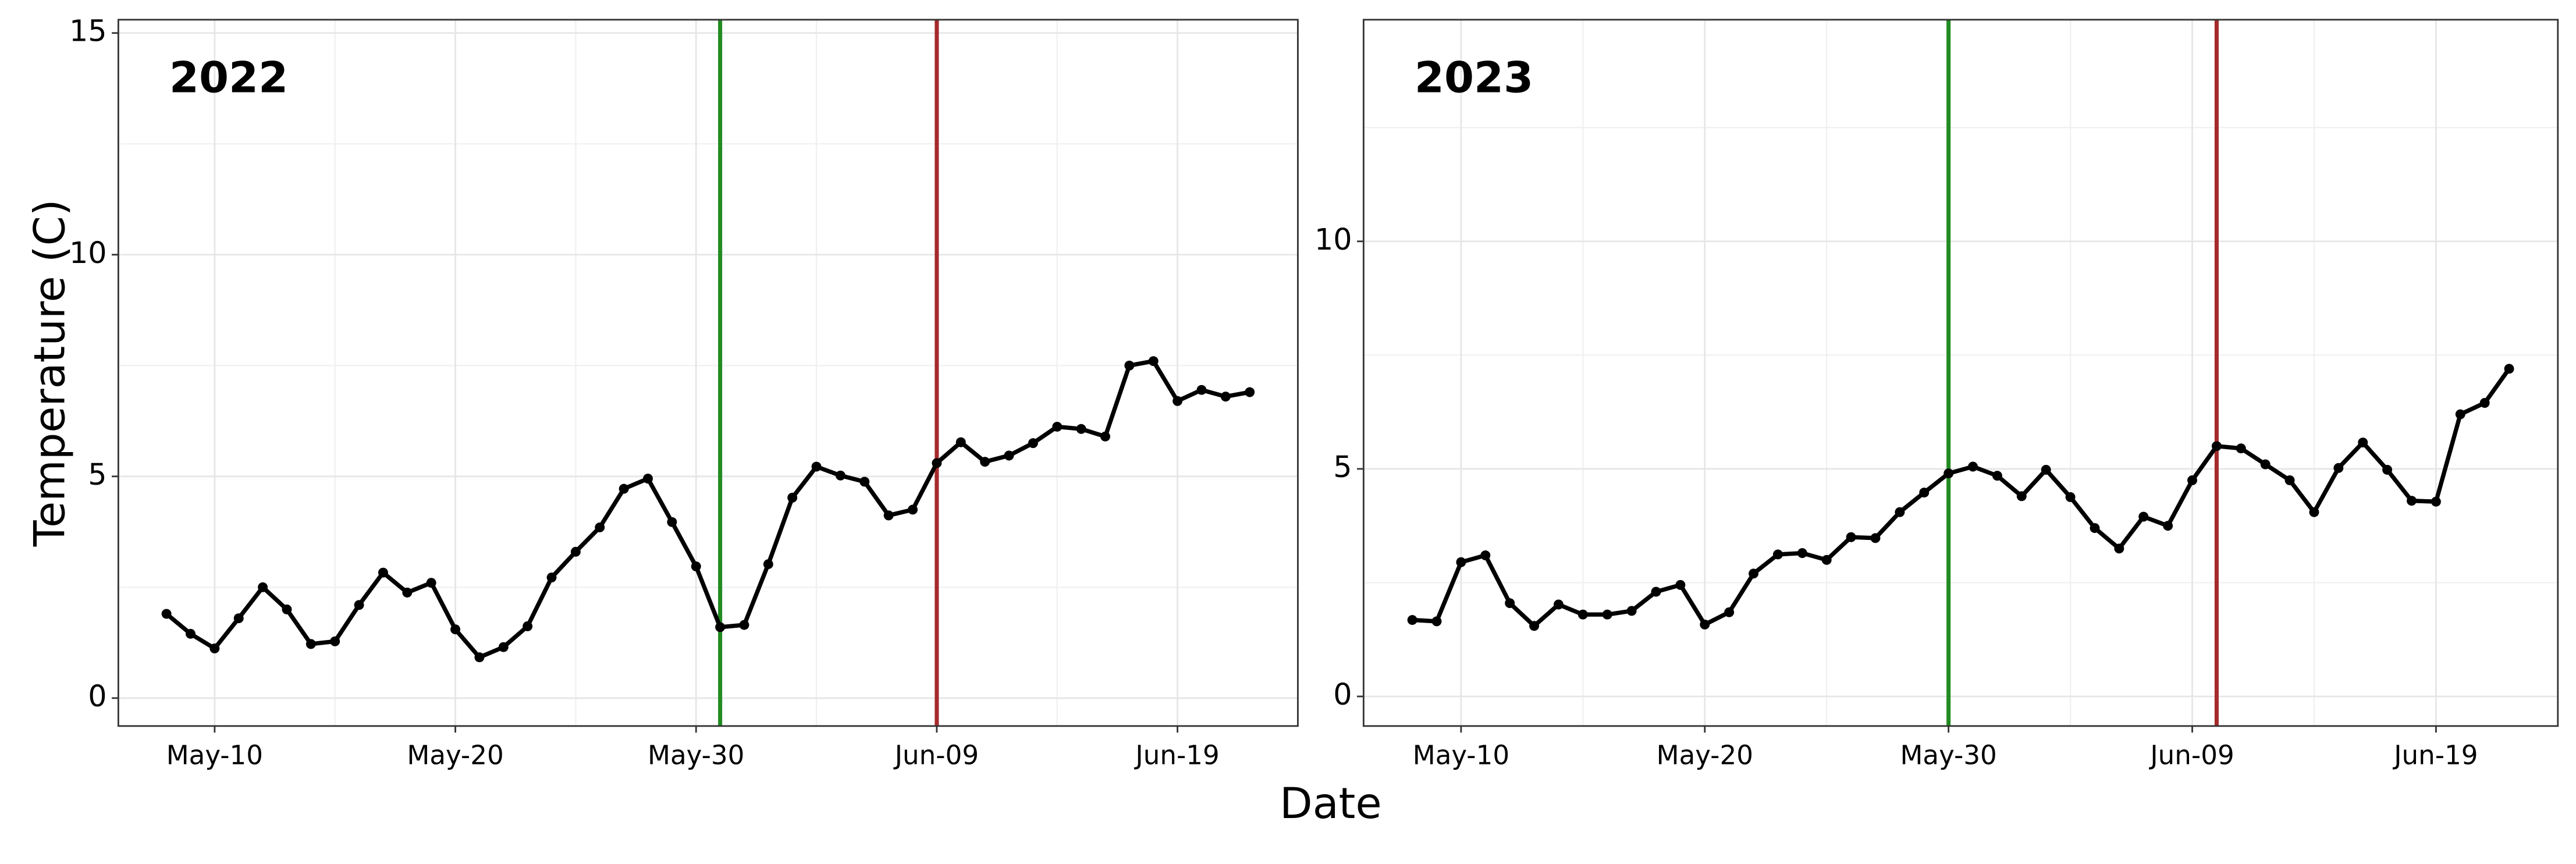 This screenshot has width=2576, height=864. What do you see at coordinates (49, 373) in the screenshot?
I see `y-axis-label: Temperature (C)` at bounding box center [49, 373].